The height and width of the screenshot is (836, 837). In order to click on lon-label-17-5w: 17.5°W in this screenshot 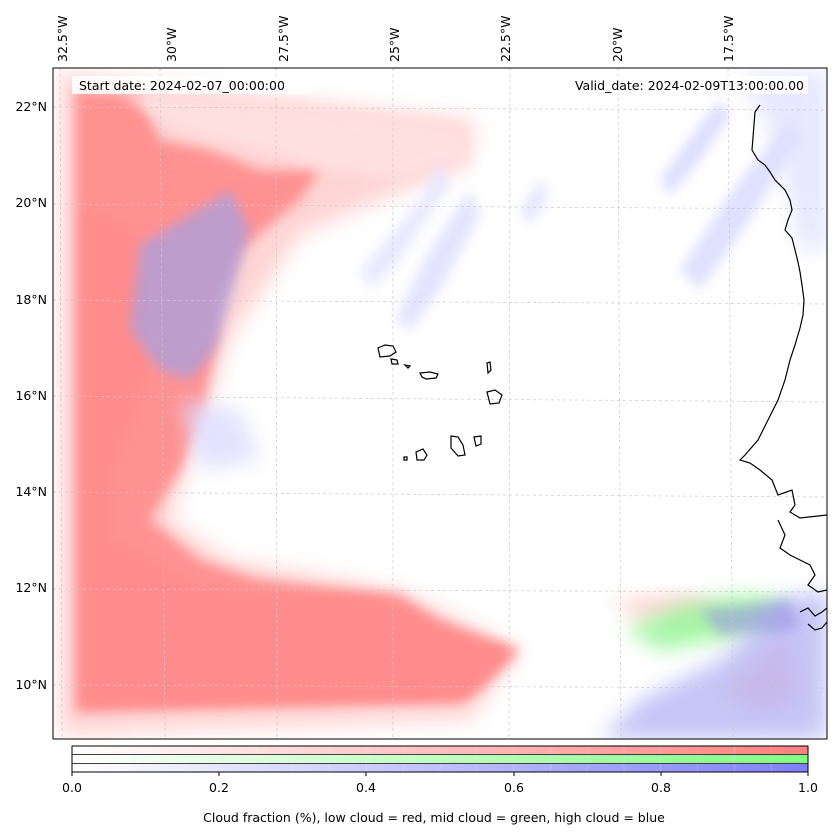, I will do `click(728, 39)`.